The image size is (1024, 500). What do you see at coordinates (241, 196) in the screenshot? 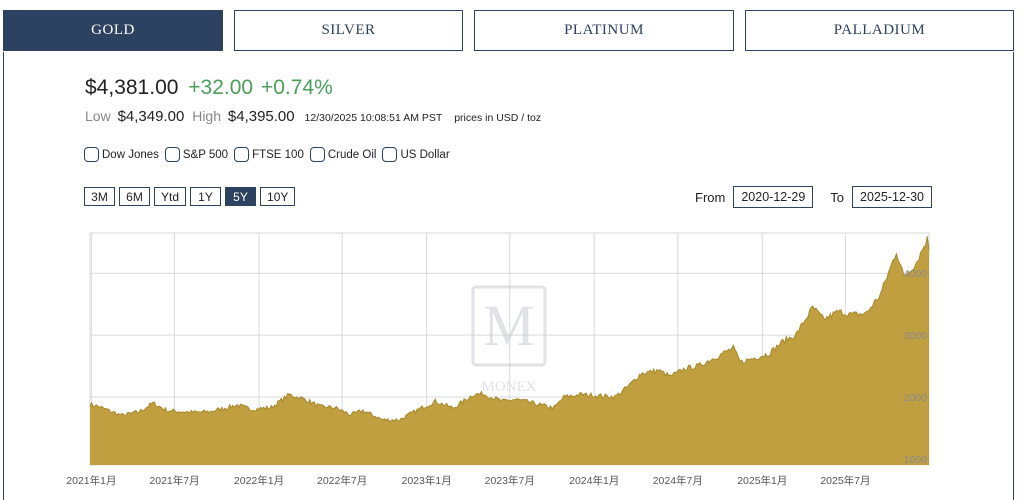
I see `range-5y-button: 5Y` at bounding box center [241, 196].